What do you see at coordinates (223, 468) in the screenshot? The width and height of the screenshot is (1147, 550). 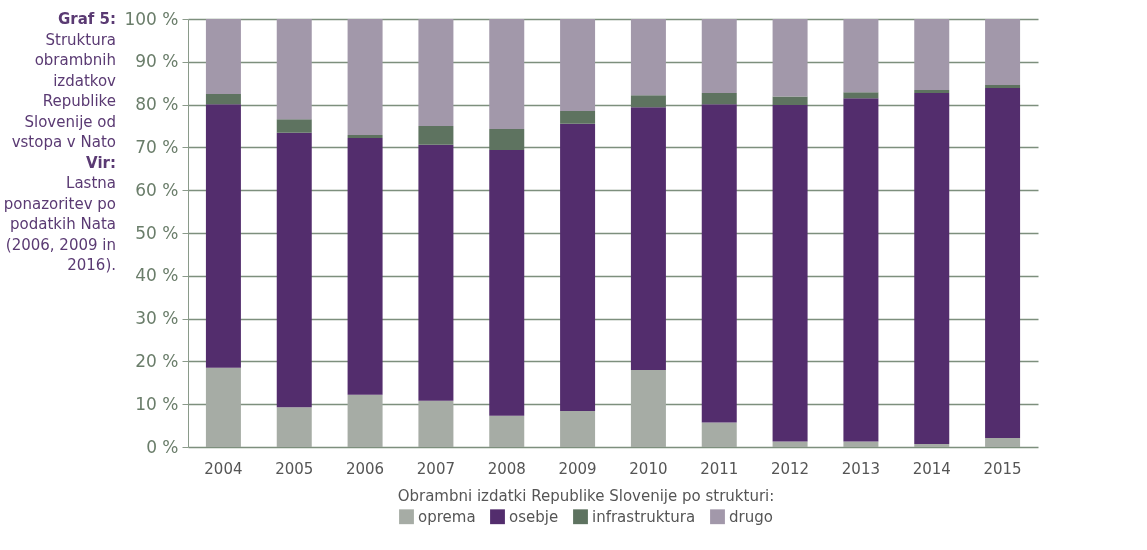 I see `x-tick-label: 2004` at bounding box center [223, 468].